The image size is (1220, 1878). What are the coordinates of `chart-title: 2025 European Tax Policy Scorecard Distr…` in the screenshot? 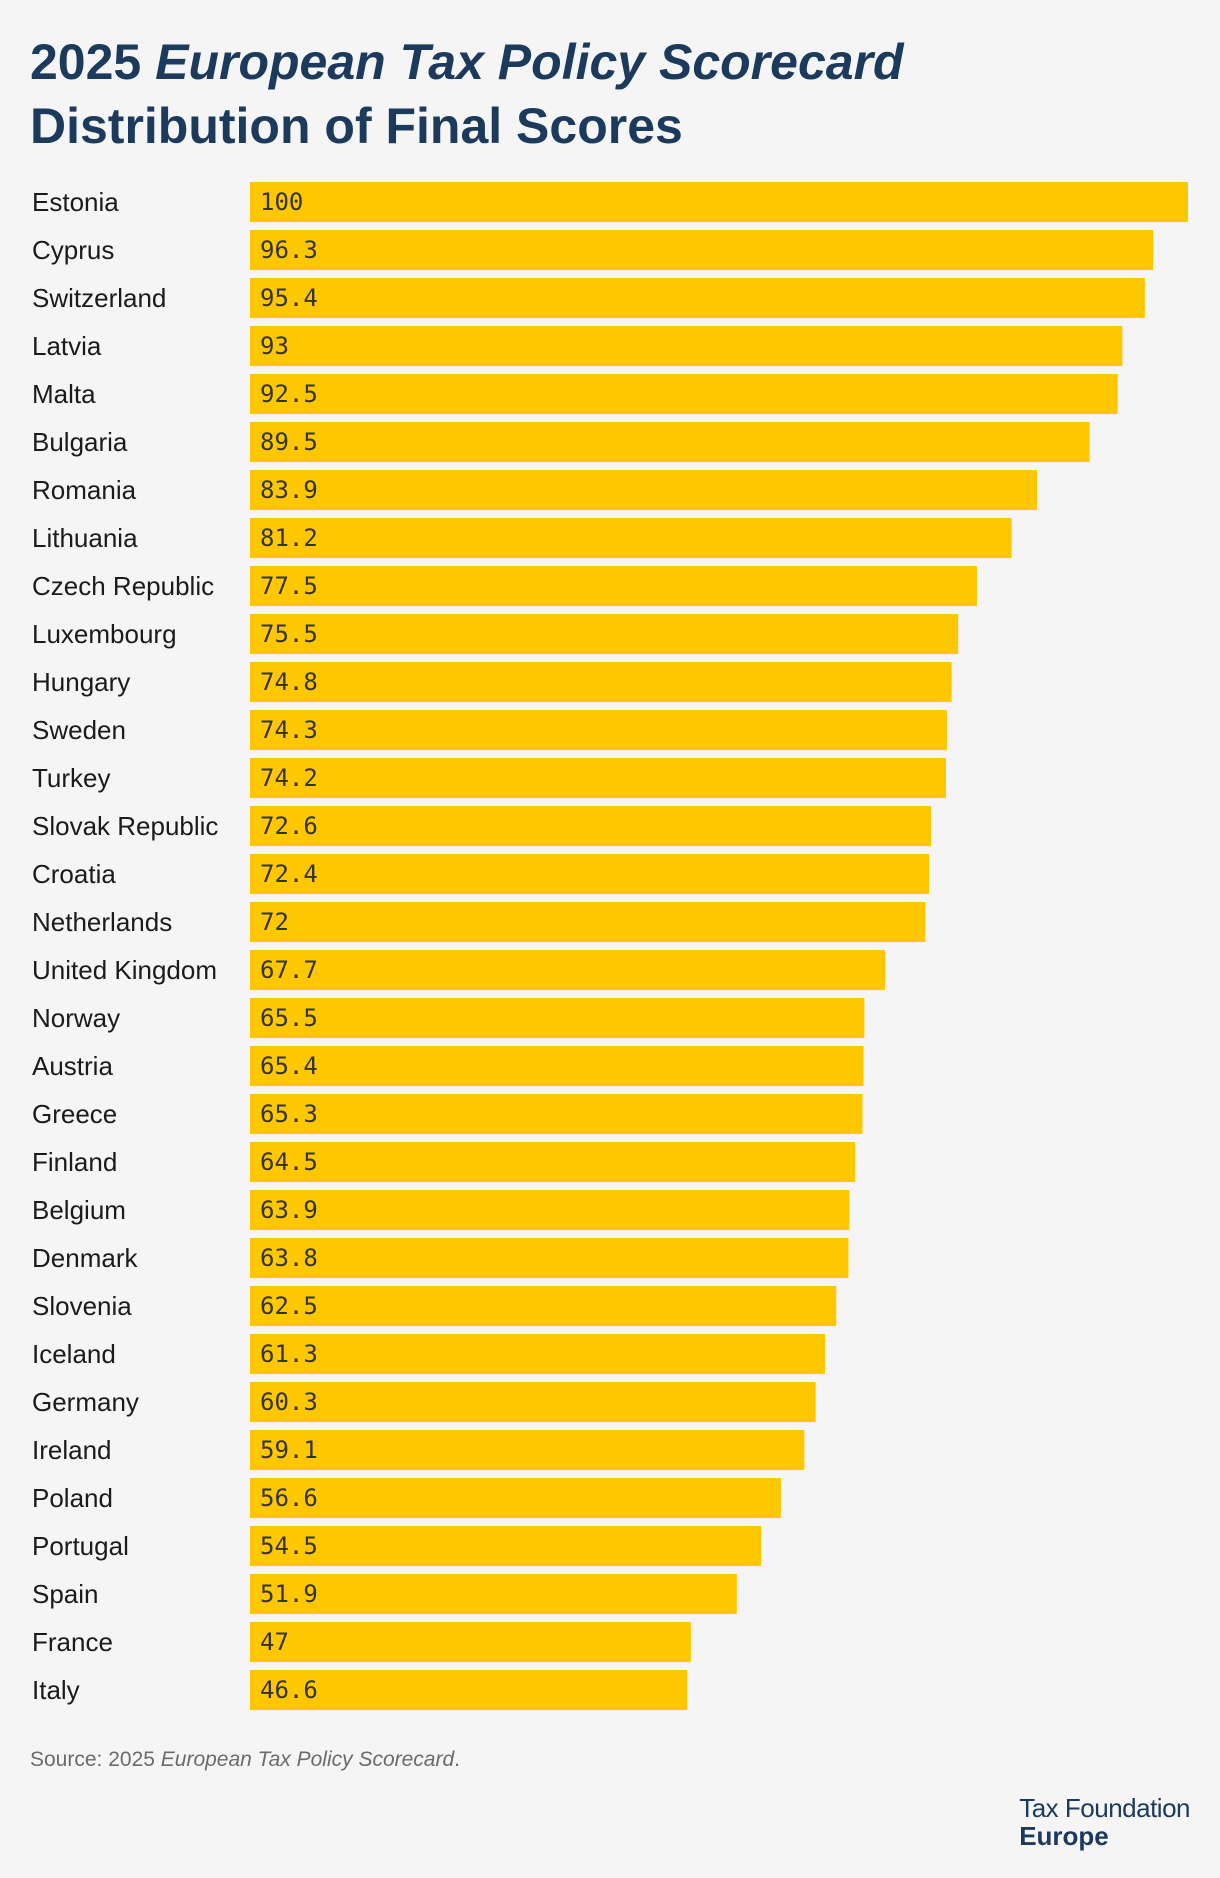 It's located at (467, 94).